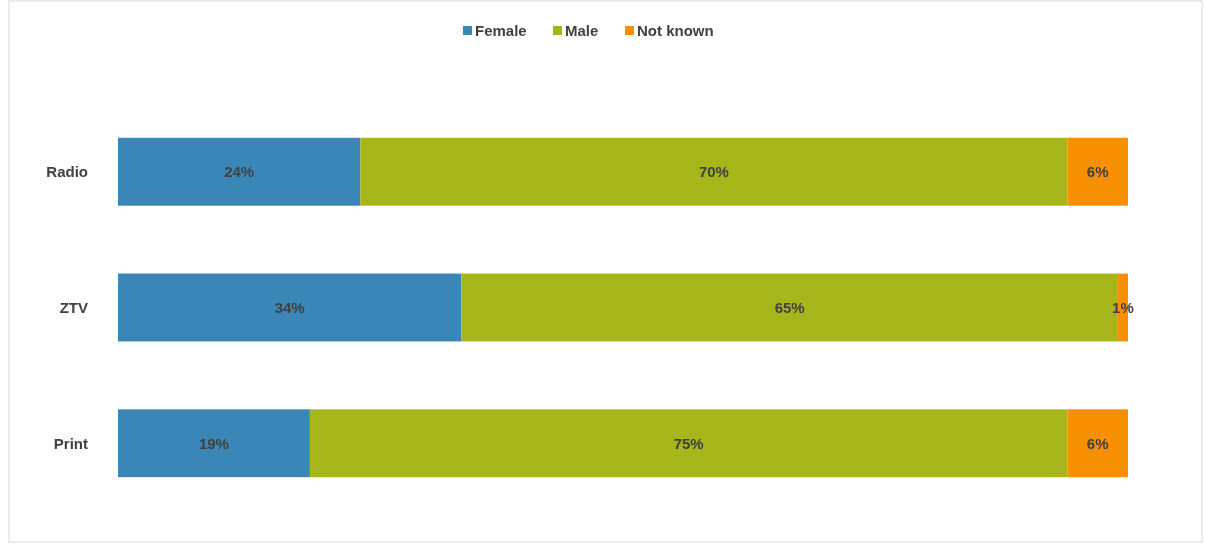 The image size is (1205, 545). What do you see at coordinates (70, 443) in the screenshot?
I see `y-tick-label: Print` at bounding box center [70, 443].